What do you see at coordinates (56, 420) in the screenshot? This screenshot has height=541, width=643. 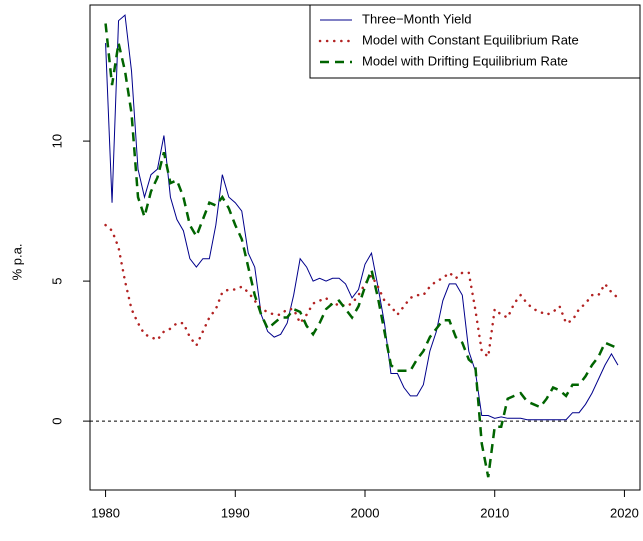 I see `y-tick-label: 0` at bounding box center [56, 420].